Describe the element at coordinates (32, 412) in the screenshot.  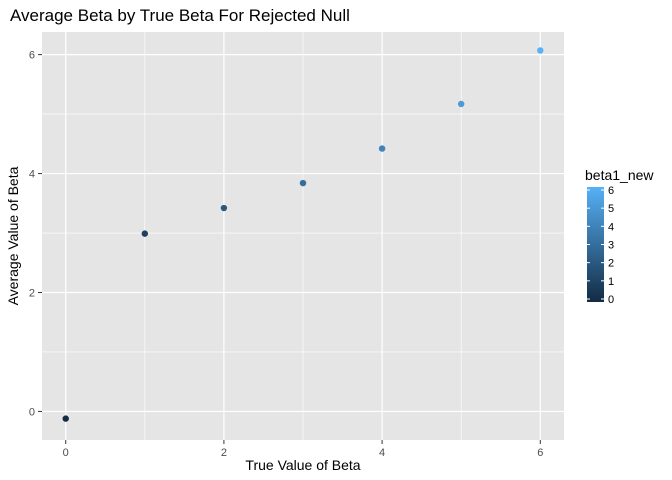
I see `y-tick-label: 0` at that location.